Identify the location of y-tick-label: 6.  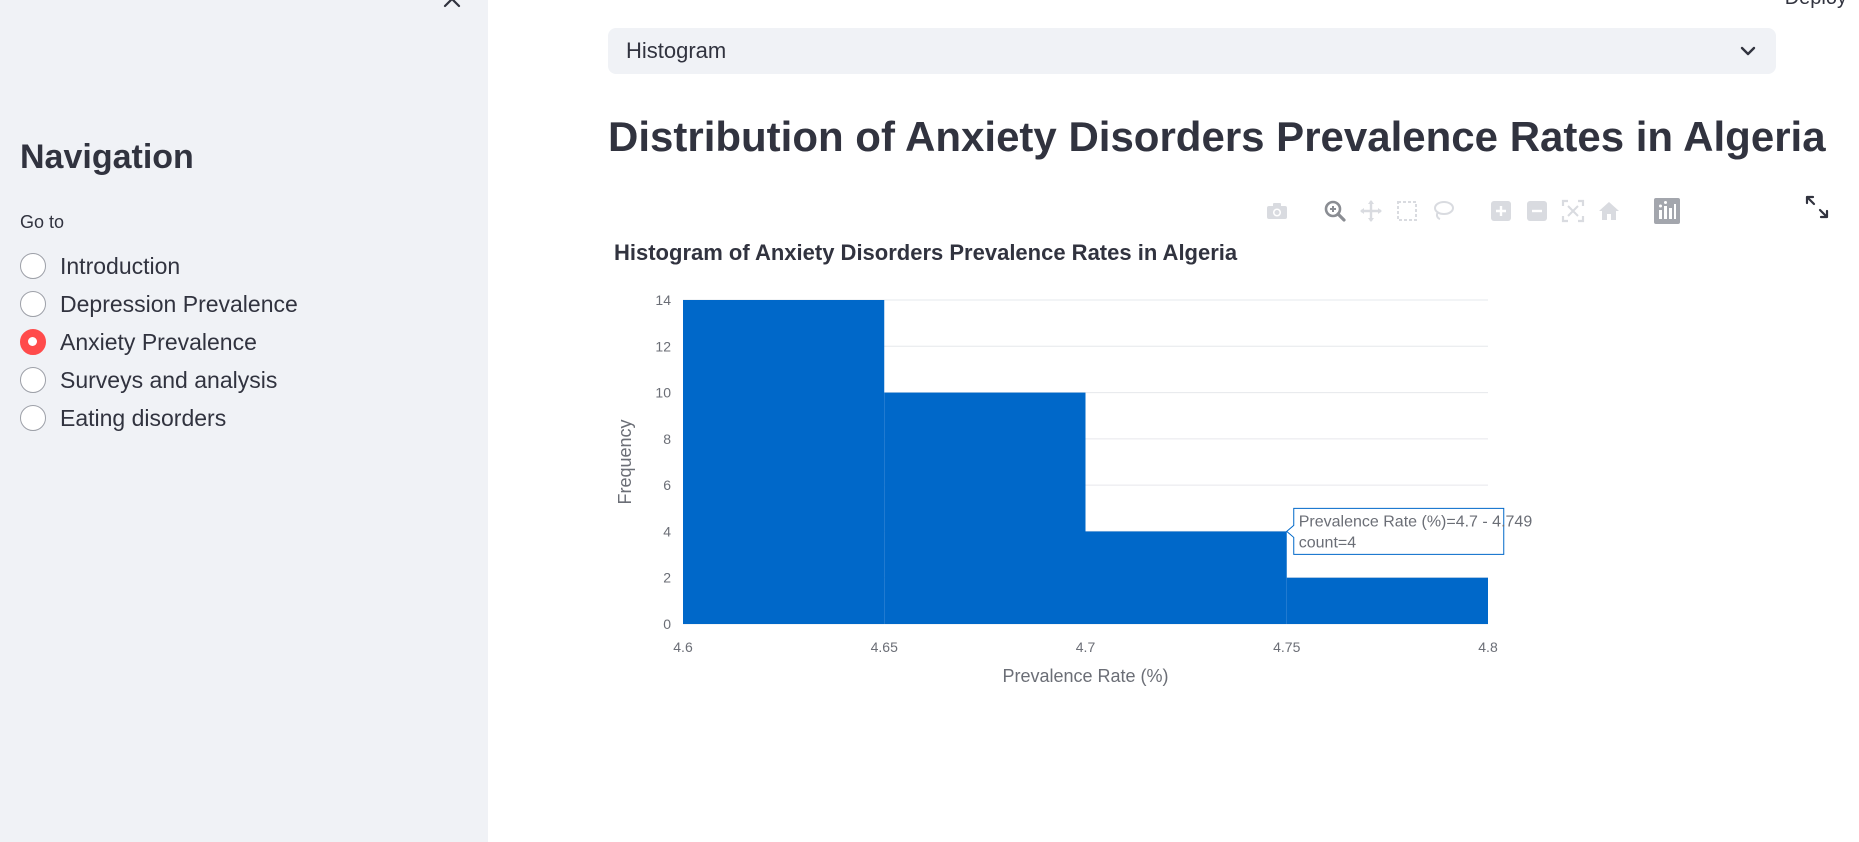
(667, 485).